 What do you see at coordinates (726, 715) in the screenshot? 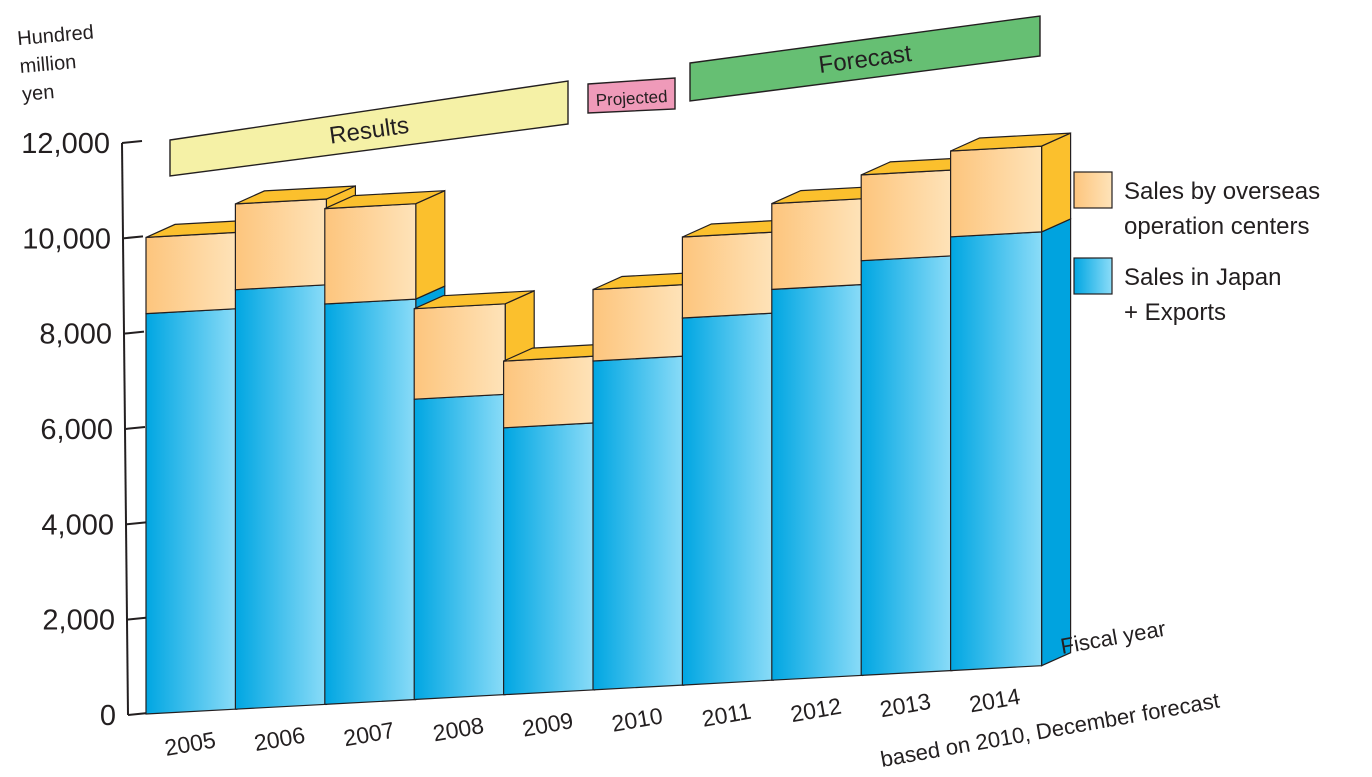
I see `x-tick-label: 2011` at bounding box center [726, 715].